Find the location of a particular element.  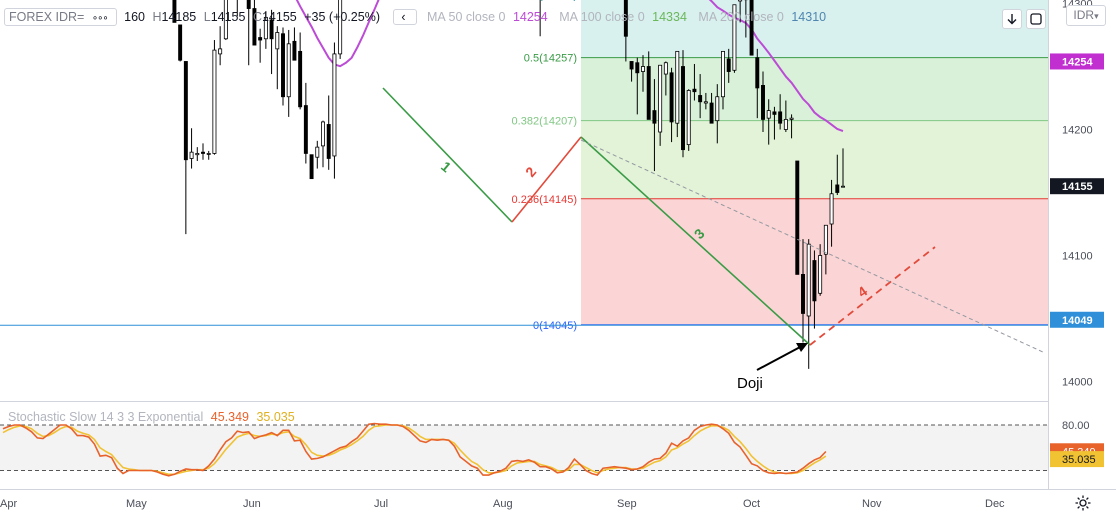

scroll-to-realtime-button is located at coordinates (1012, 19).